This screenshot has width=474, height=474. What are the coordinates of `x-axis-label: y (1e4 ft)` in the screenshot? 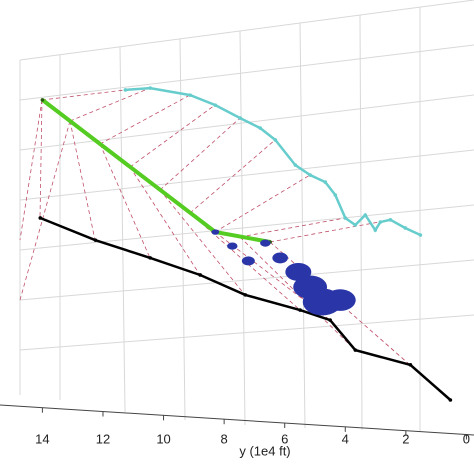 It's located at (264, 450).